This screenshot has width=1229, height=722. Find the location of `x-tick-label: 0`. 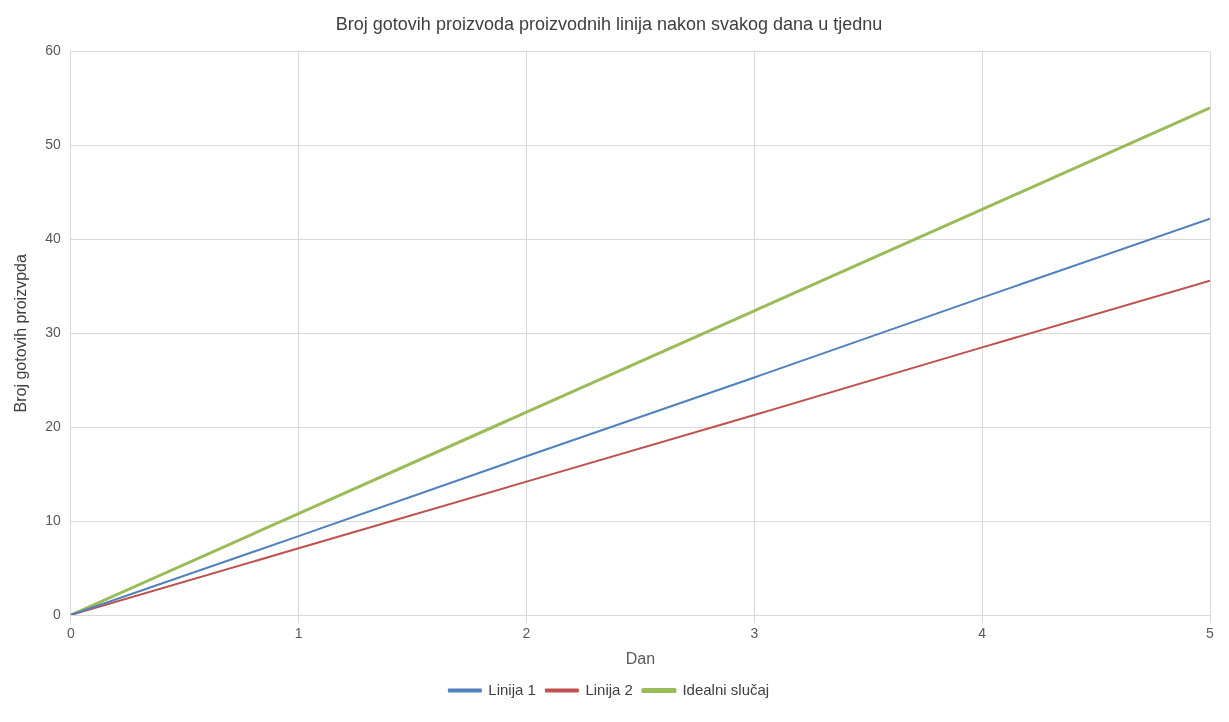

x-tick-label: 0 is located at coordinates (70, 633).